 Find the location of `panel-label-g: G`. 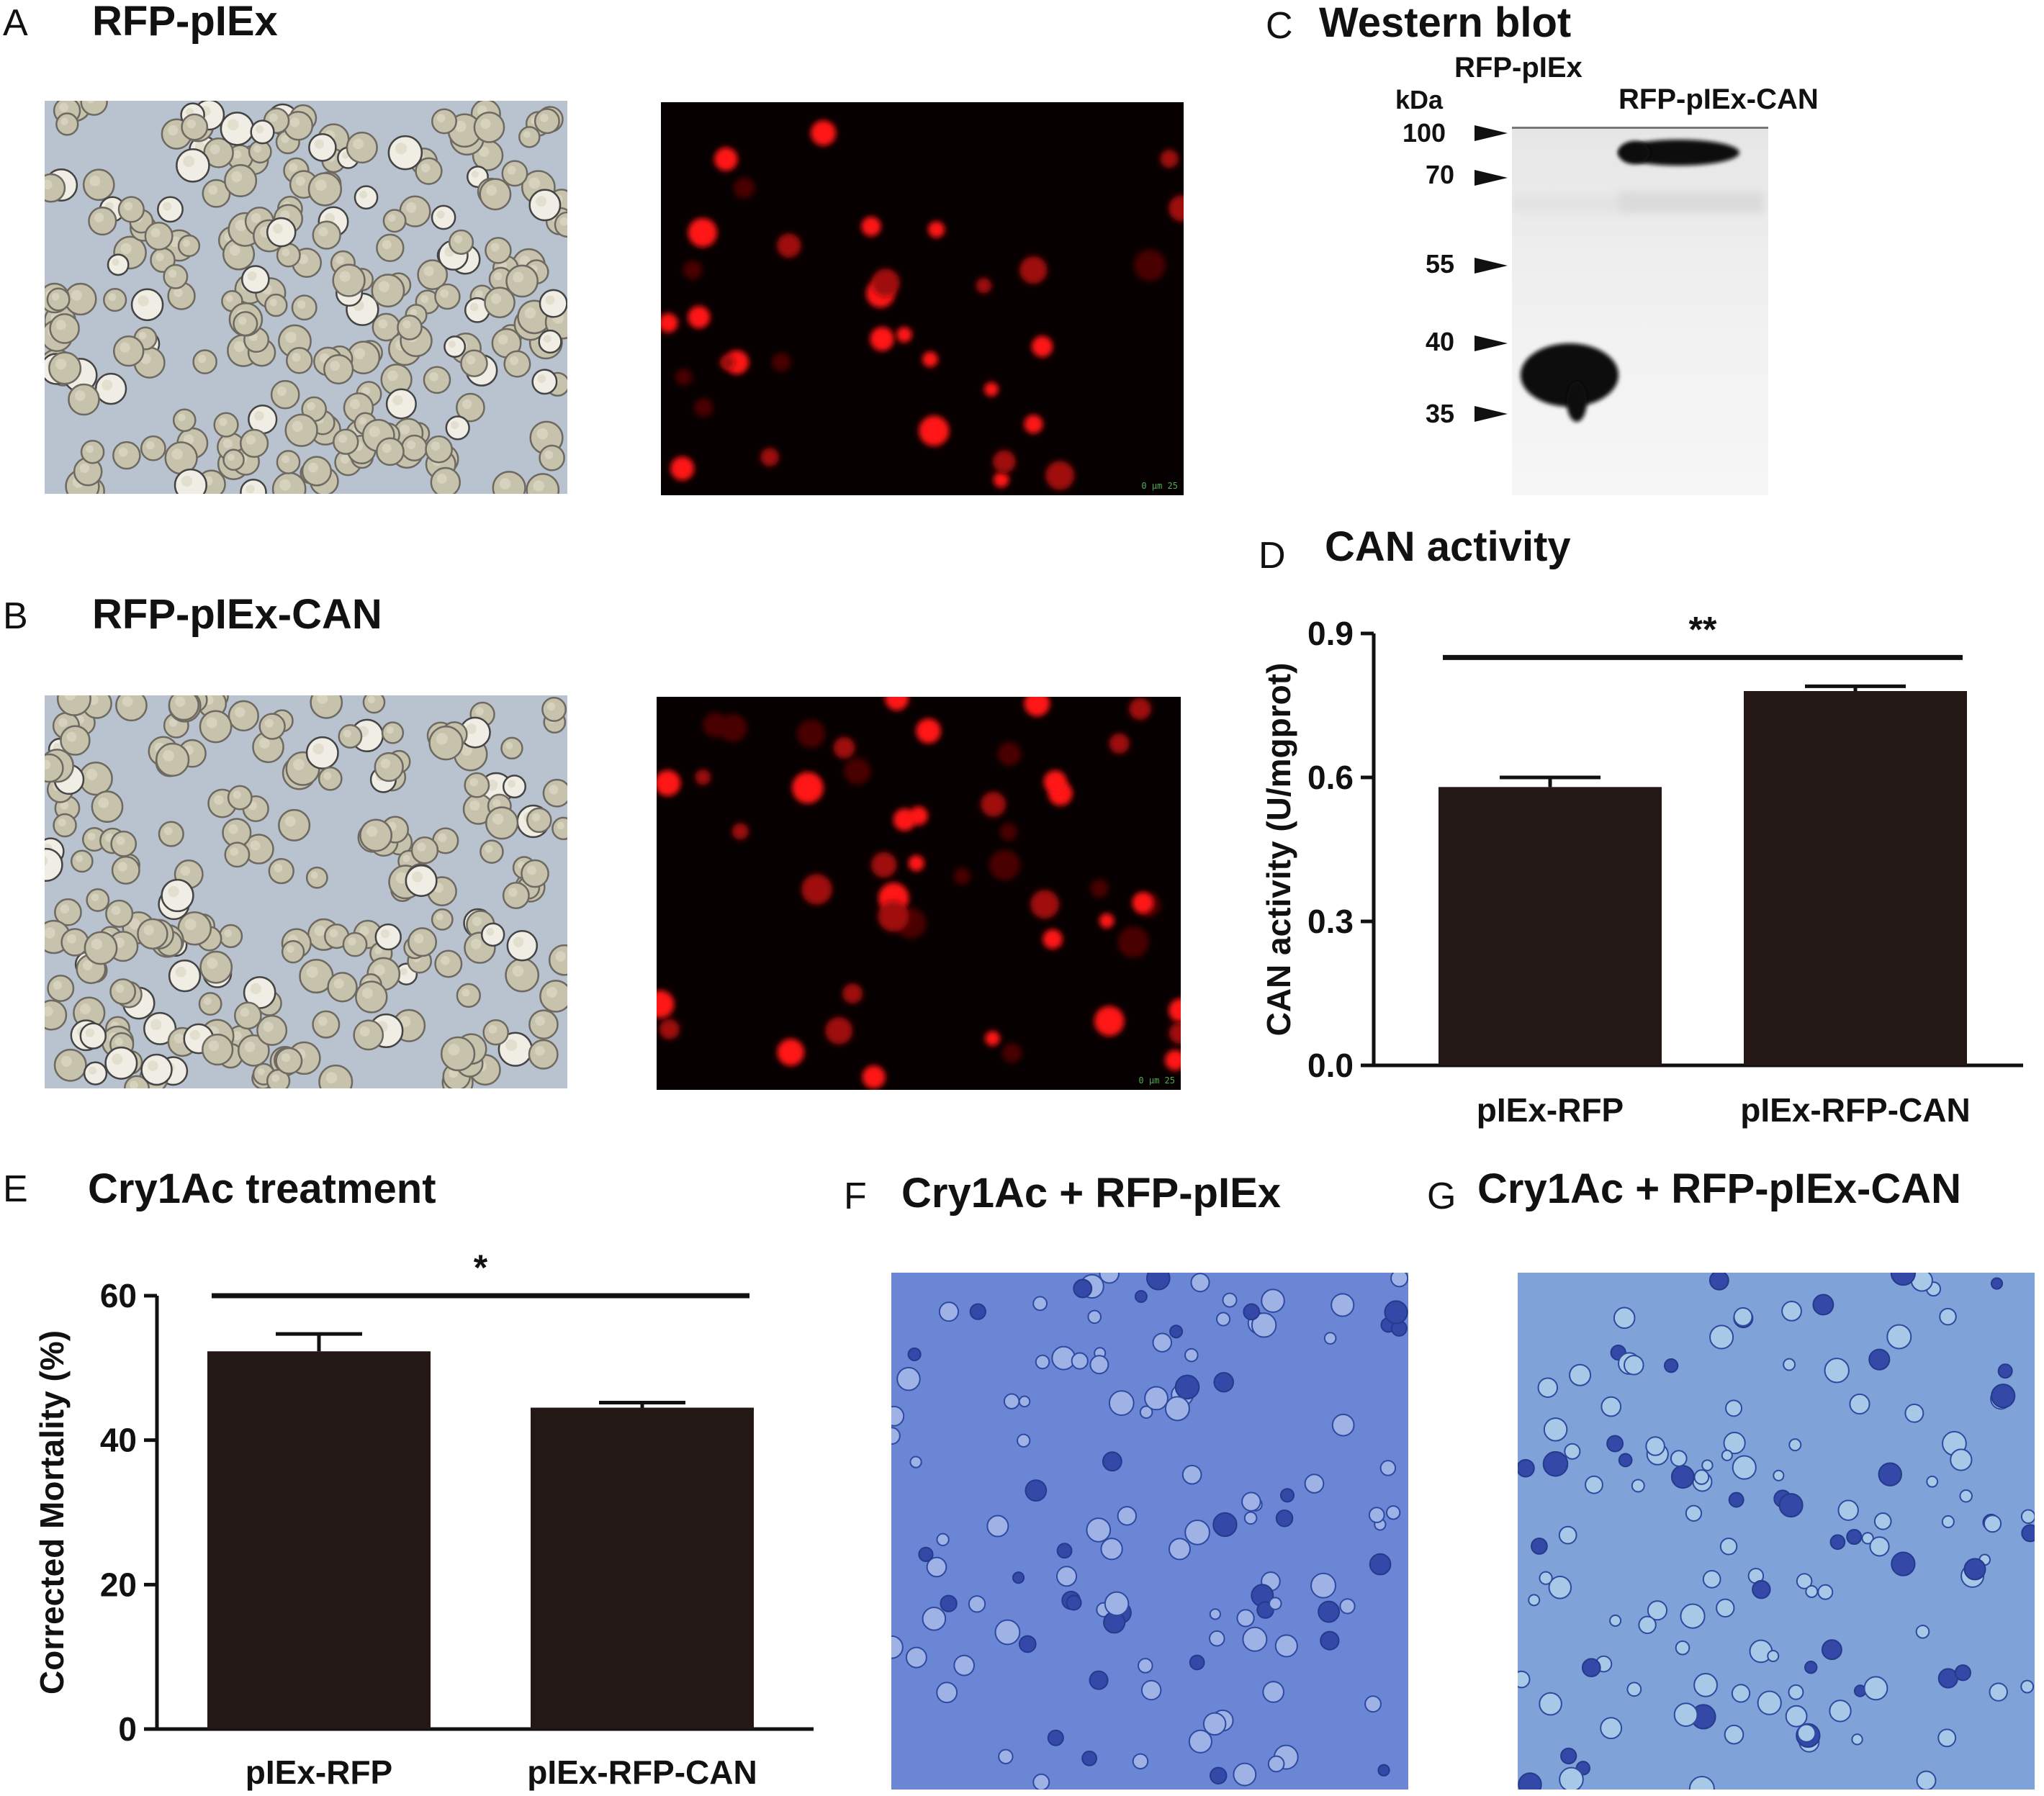

panel-label-g: G is located at coordinates (1442, 1196).